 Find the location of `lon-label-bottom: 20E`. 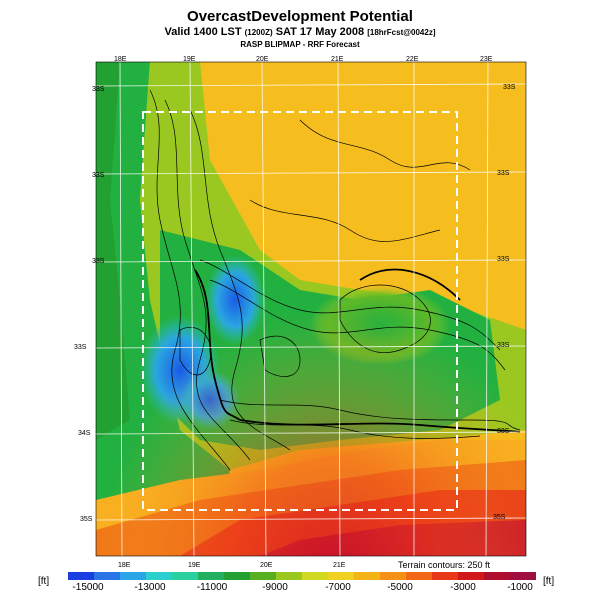

lon-label-bottom: 20E is located at coordinates (266, 565).